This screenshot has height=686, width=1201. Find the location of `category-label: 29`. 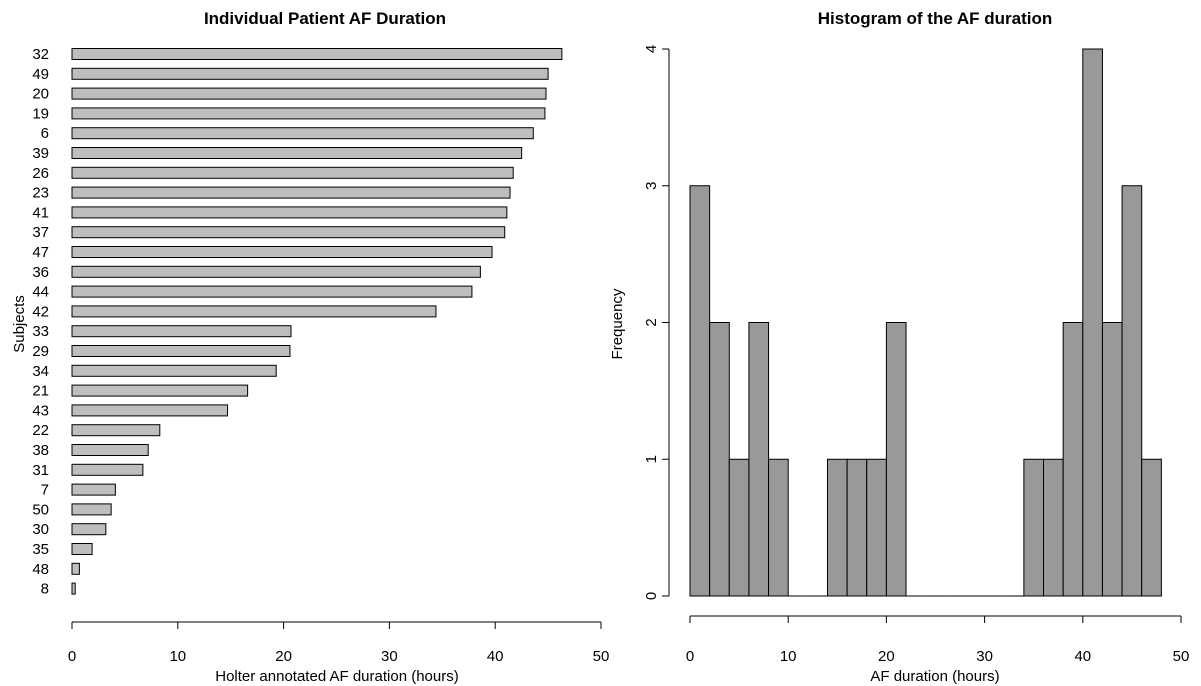

category-label: 29 is located at coordinates (40, 351).